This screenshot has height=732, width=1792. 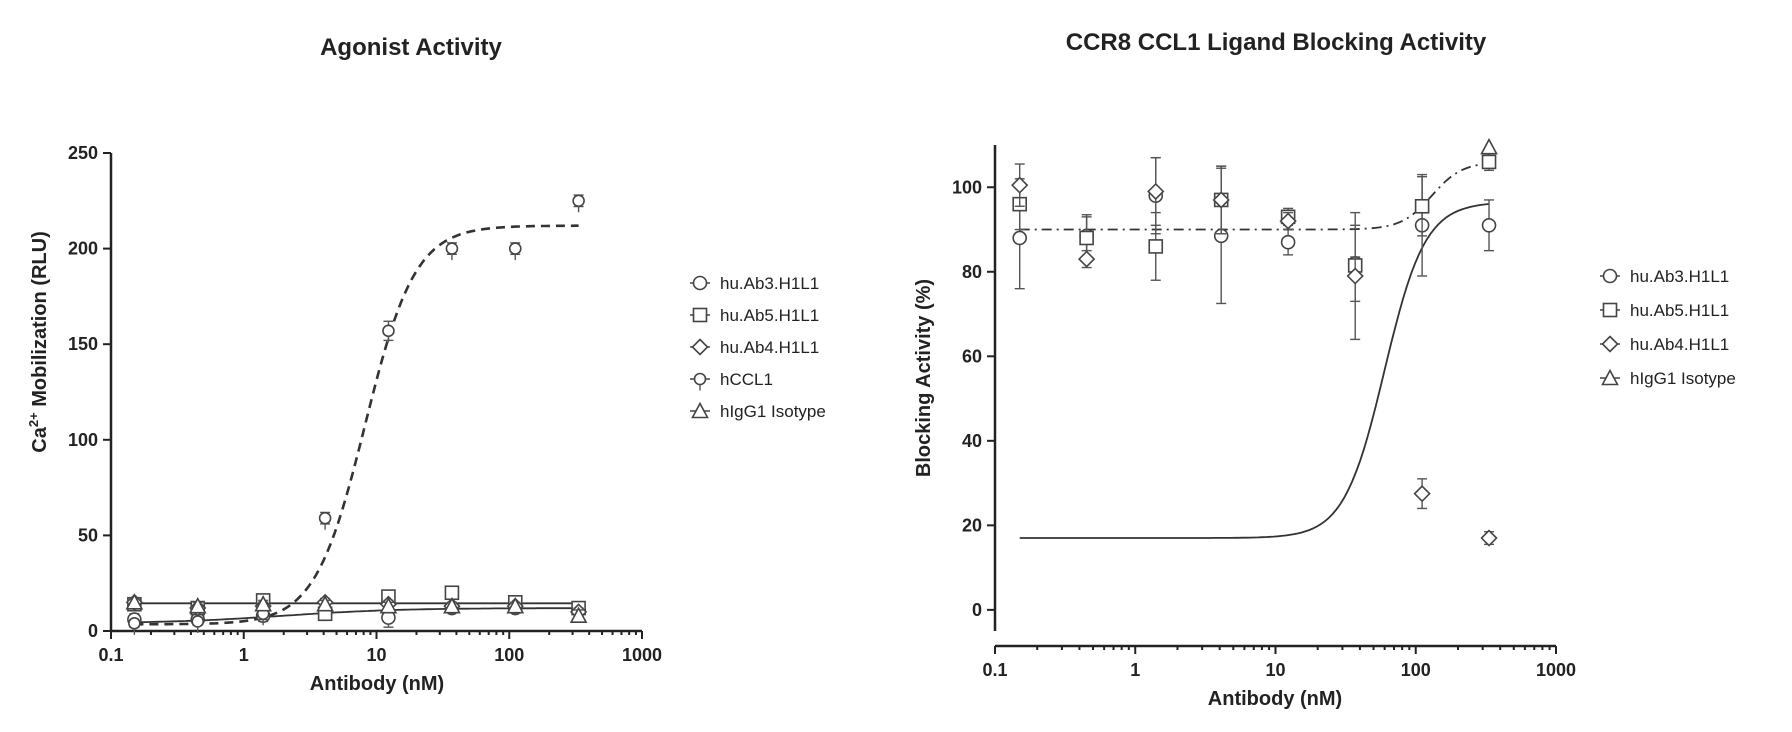 I want to click on y-tick-label: 40, so click(x=972, y=441).